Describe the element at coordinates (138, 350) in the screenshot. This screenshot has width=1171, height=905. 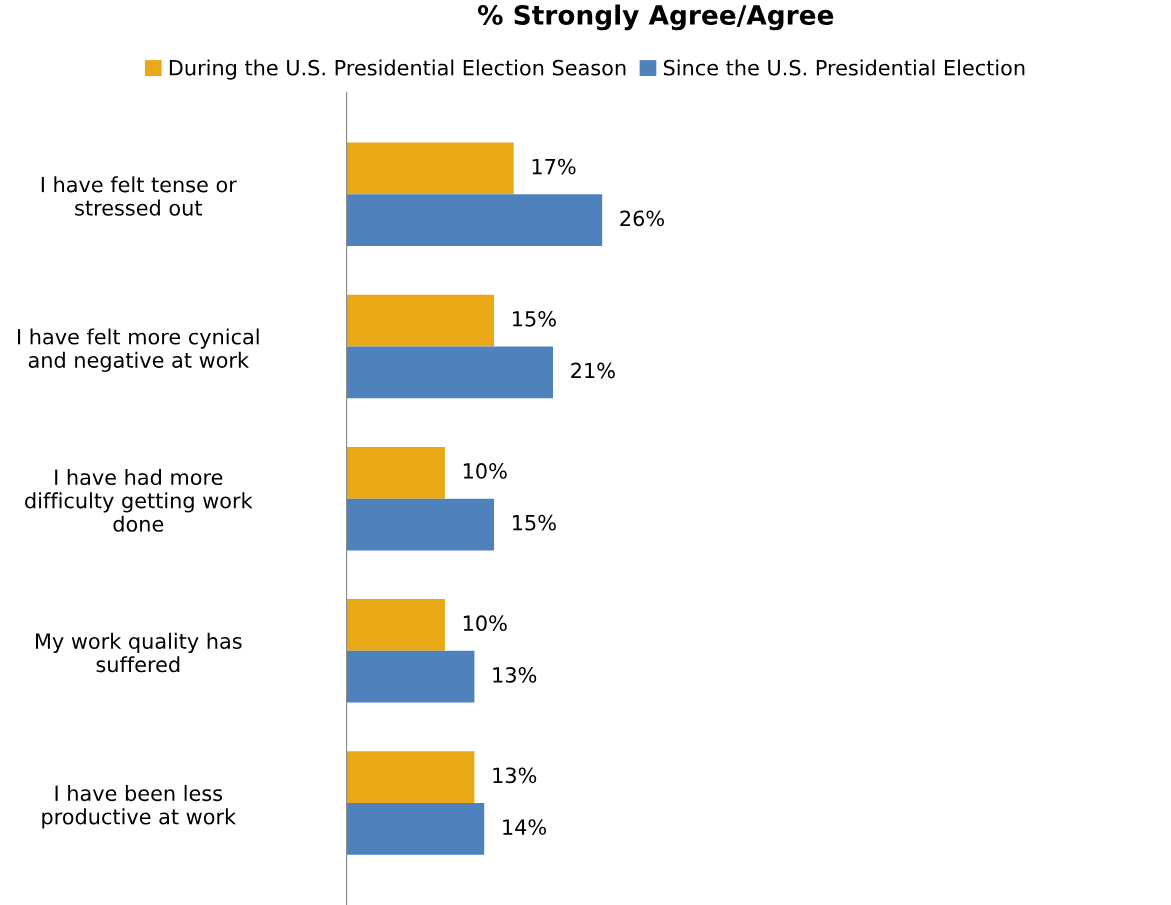
I see `y-tick-label: I have felt more cynical and negative at work` at that location.